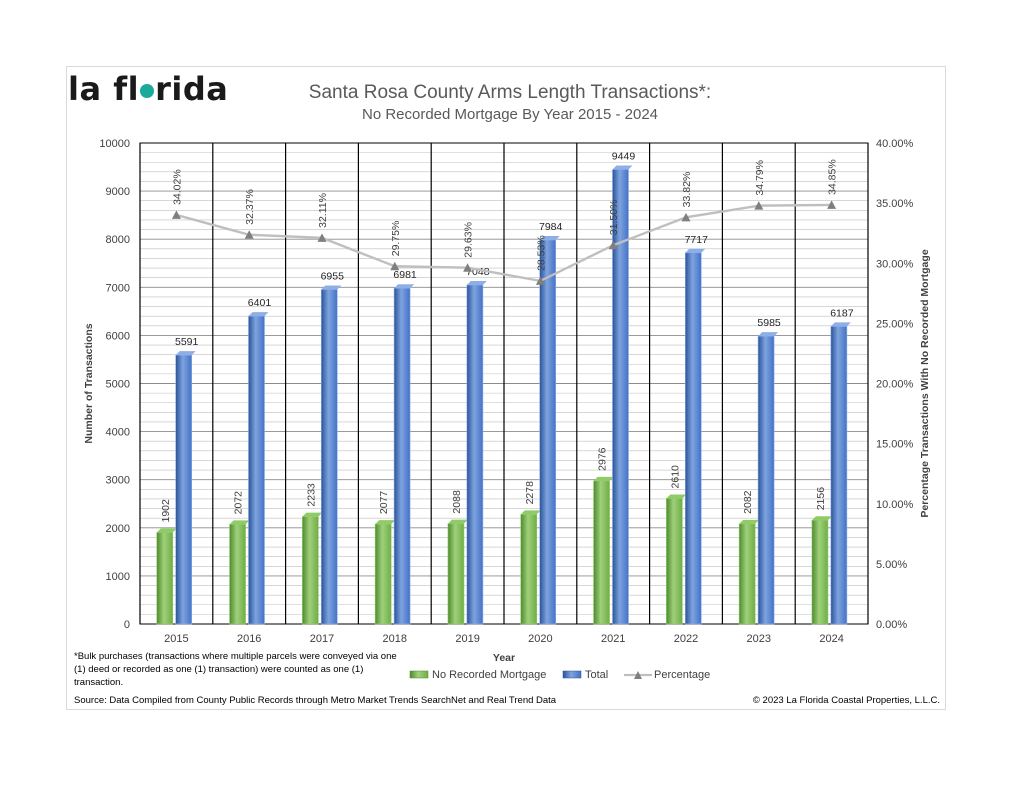  I want to click on y-axis-tick-label: 0, so click(127, 625).